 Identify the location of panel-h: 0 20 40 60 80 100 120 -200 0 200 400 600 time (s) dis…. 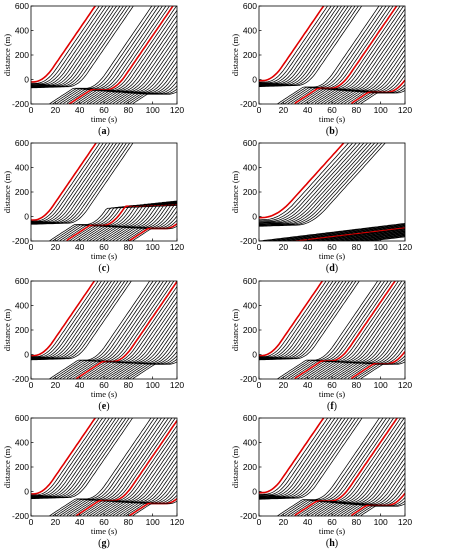
(341, 480).